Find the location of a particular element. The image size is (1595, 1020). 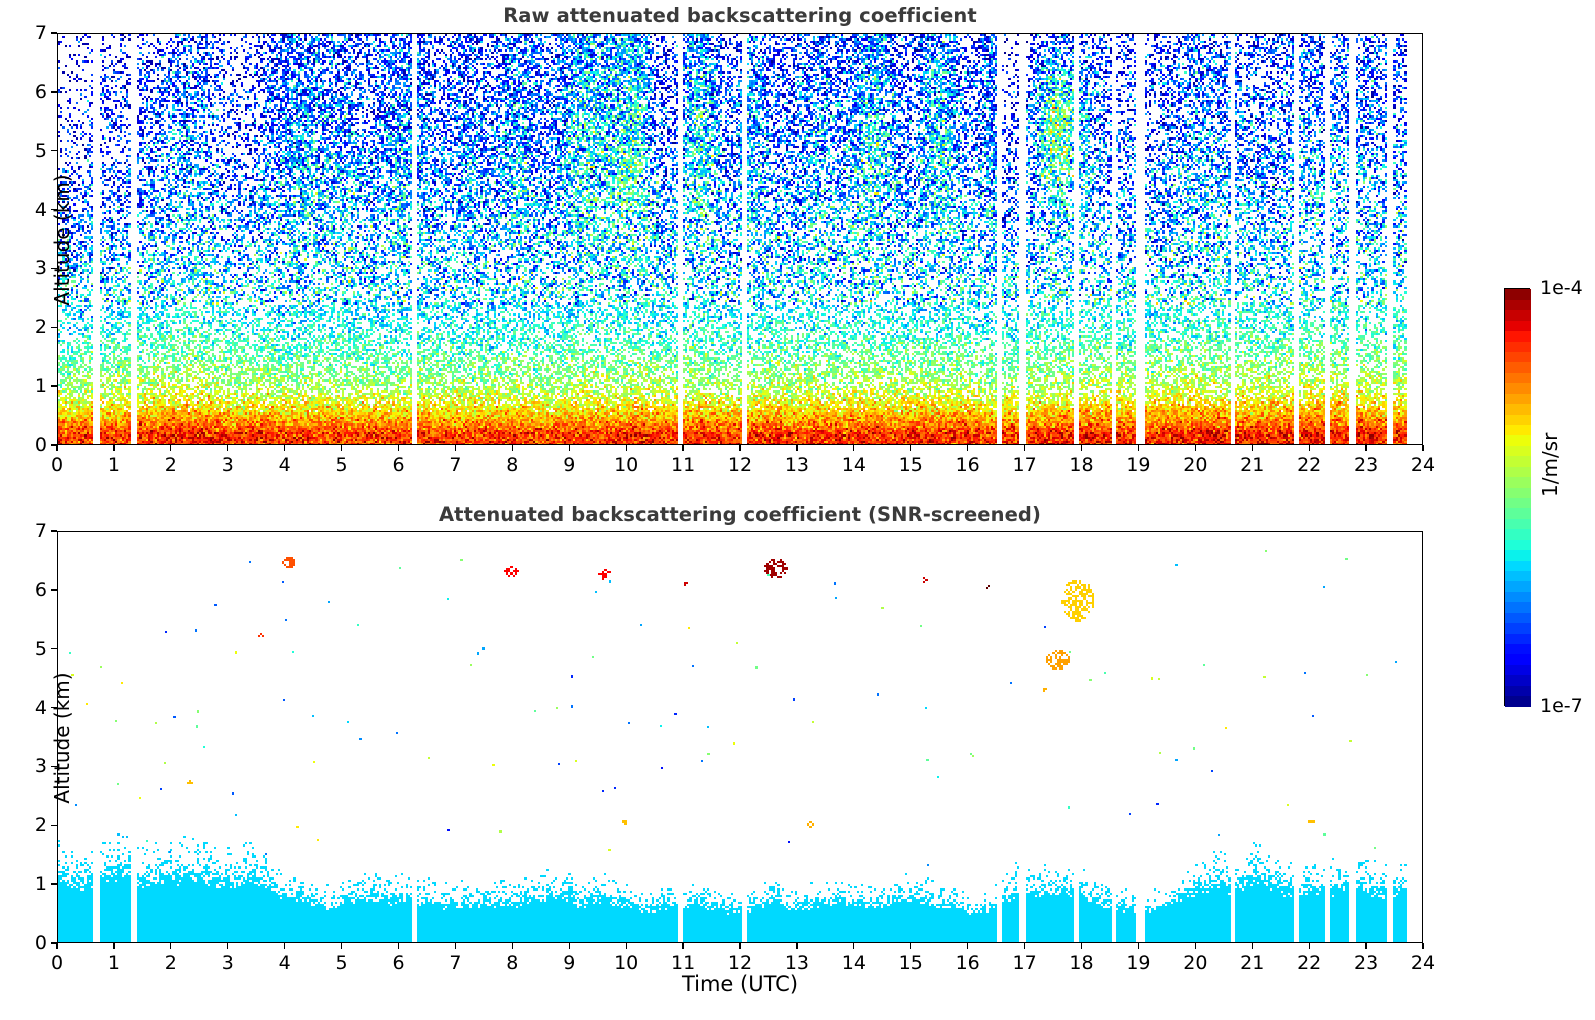

y-tick-label: 4 is located at coordinates (40, 209).